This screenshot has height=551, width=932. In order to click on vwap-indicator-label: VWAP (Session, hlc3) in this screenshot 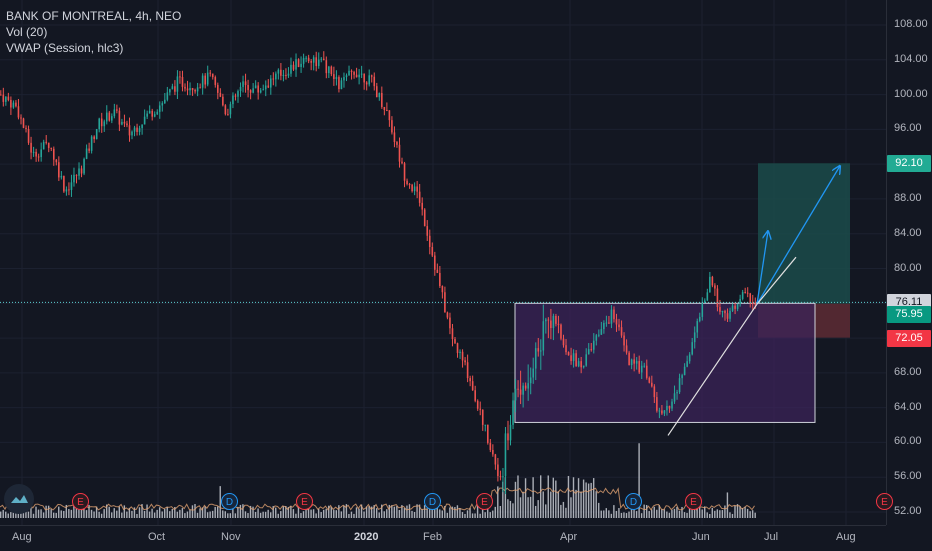, I will do `click(65, 48)`.